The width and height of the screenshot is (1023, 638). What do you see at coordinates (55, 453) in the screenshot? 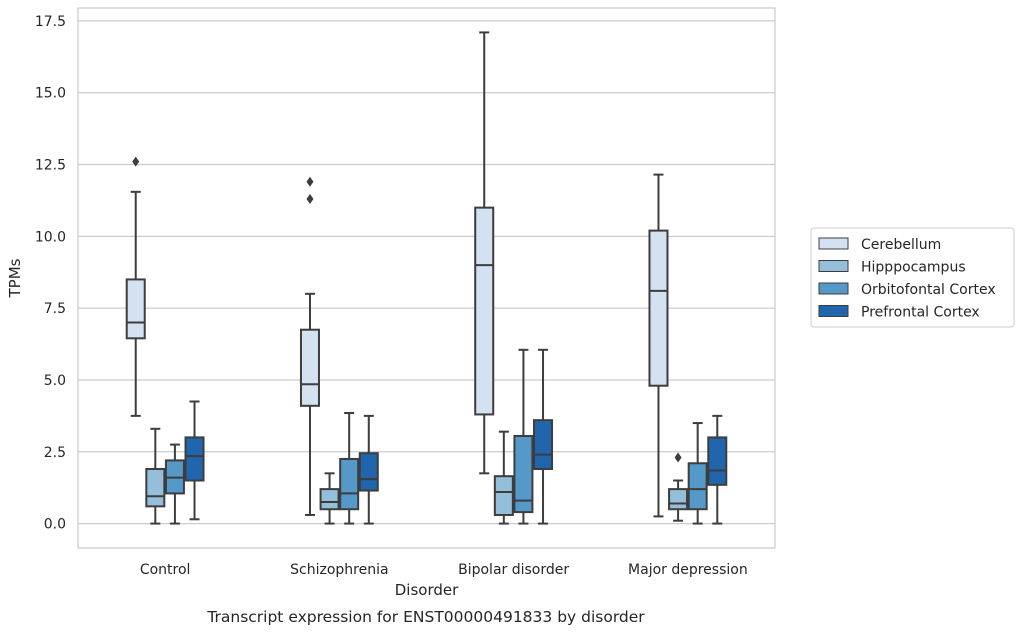
I see `y-tick-label: 2.5` at bounding box center [55, 453].